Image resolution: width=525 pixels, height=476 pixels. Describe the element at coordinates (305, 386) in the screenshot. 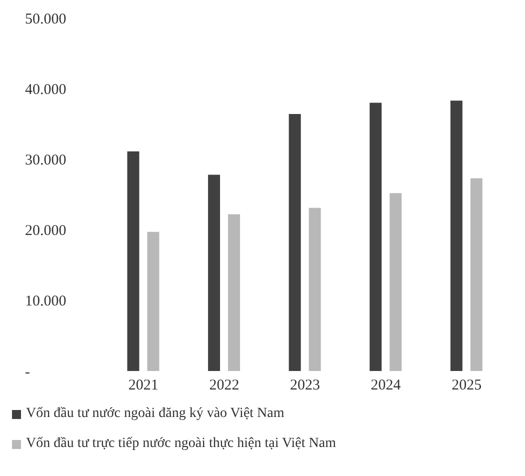

I see `x-tick-label: 2023` at that location.